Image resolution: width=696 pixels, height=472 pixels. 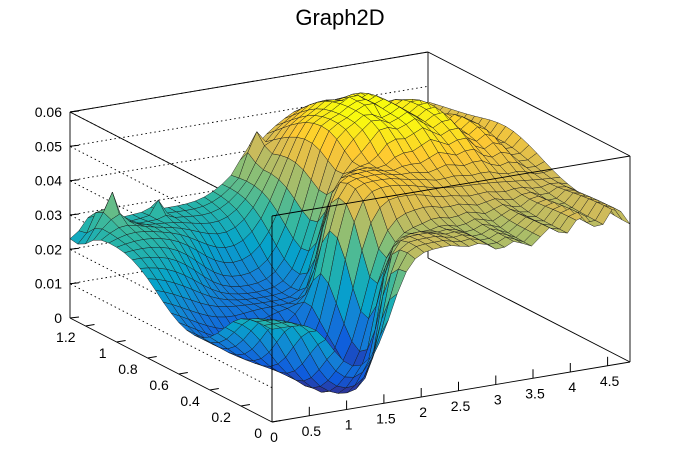 I want to click on back-wall-grid-line, so click(x=249, y=82).